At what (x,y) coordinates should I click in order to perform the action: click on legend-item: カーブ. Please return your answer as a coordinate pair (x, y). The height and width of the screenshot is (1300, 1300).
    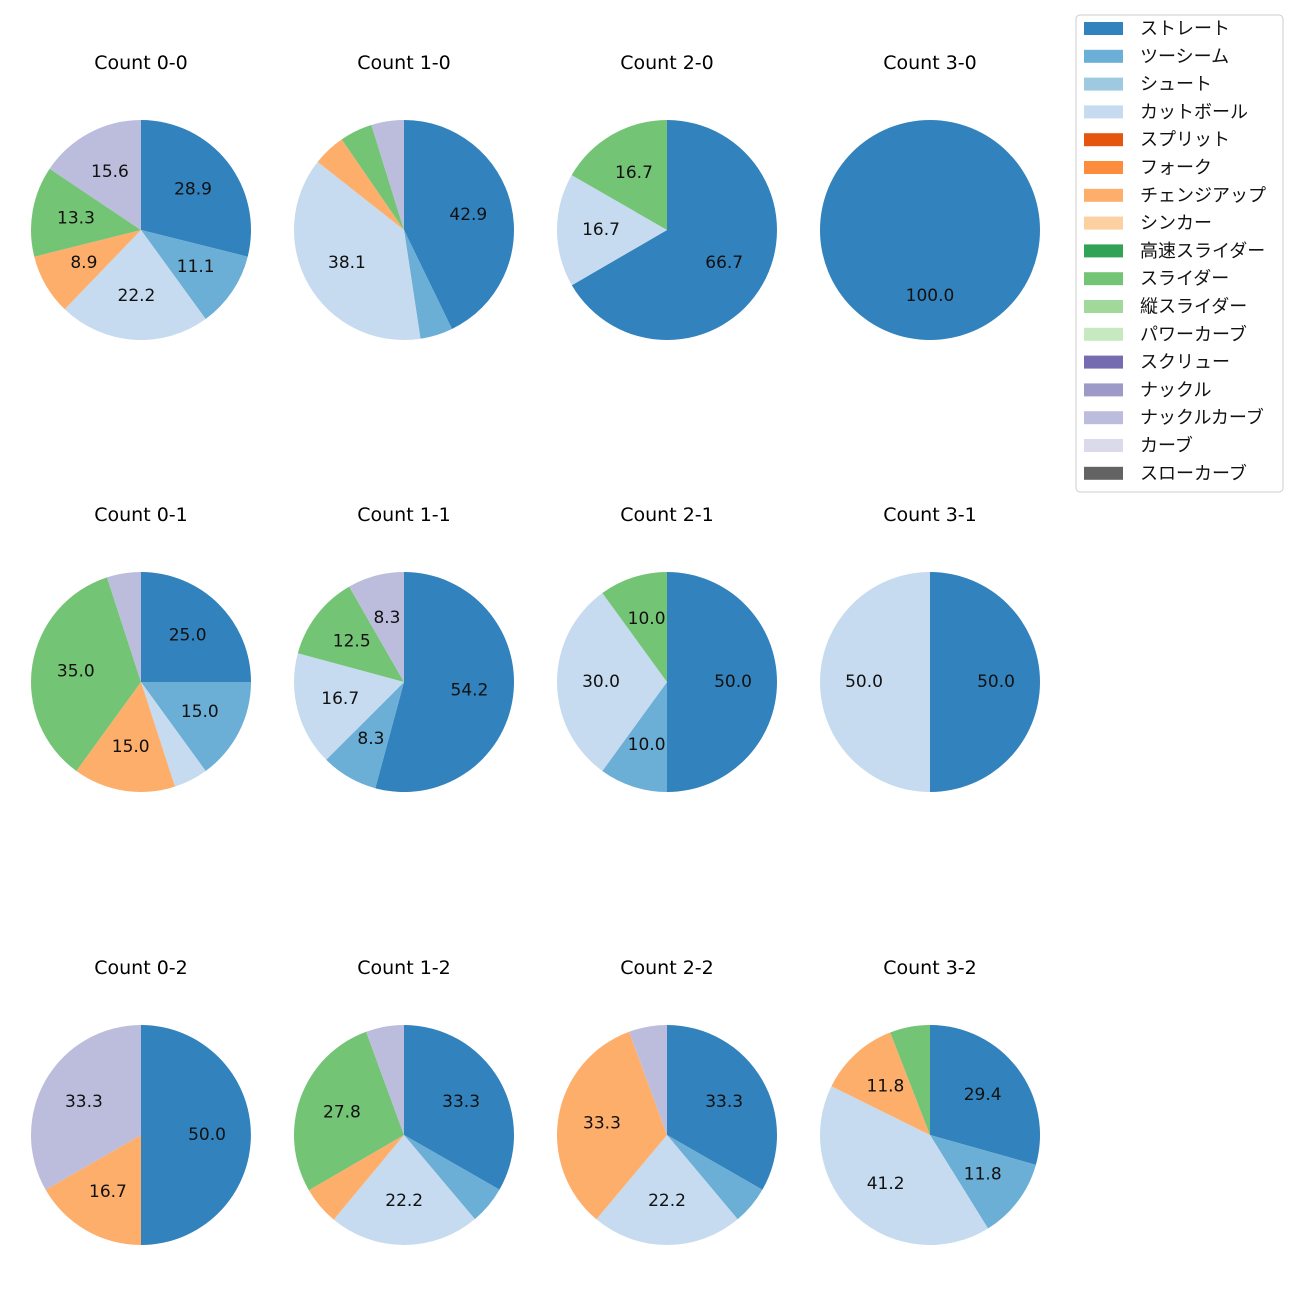
    Looking at the image, I should click on (1138, 446).